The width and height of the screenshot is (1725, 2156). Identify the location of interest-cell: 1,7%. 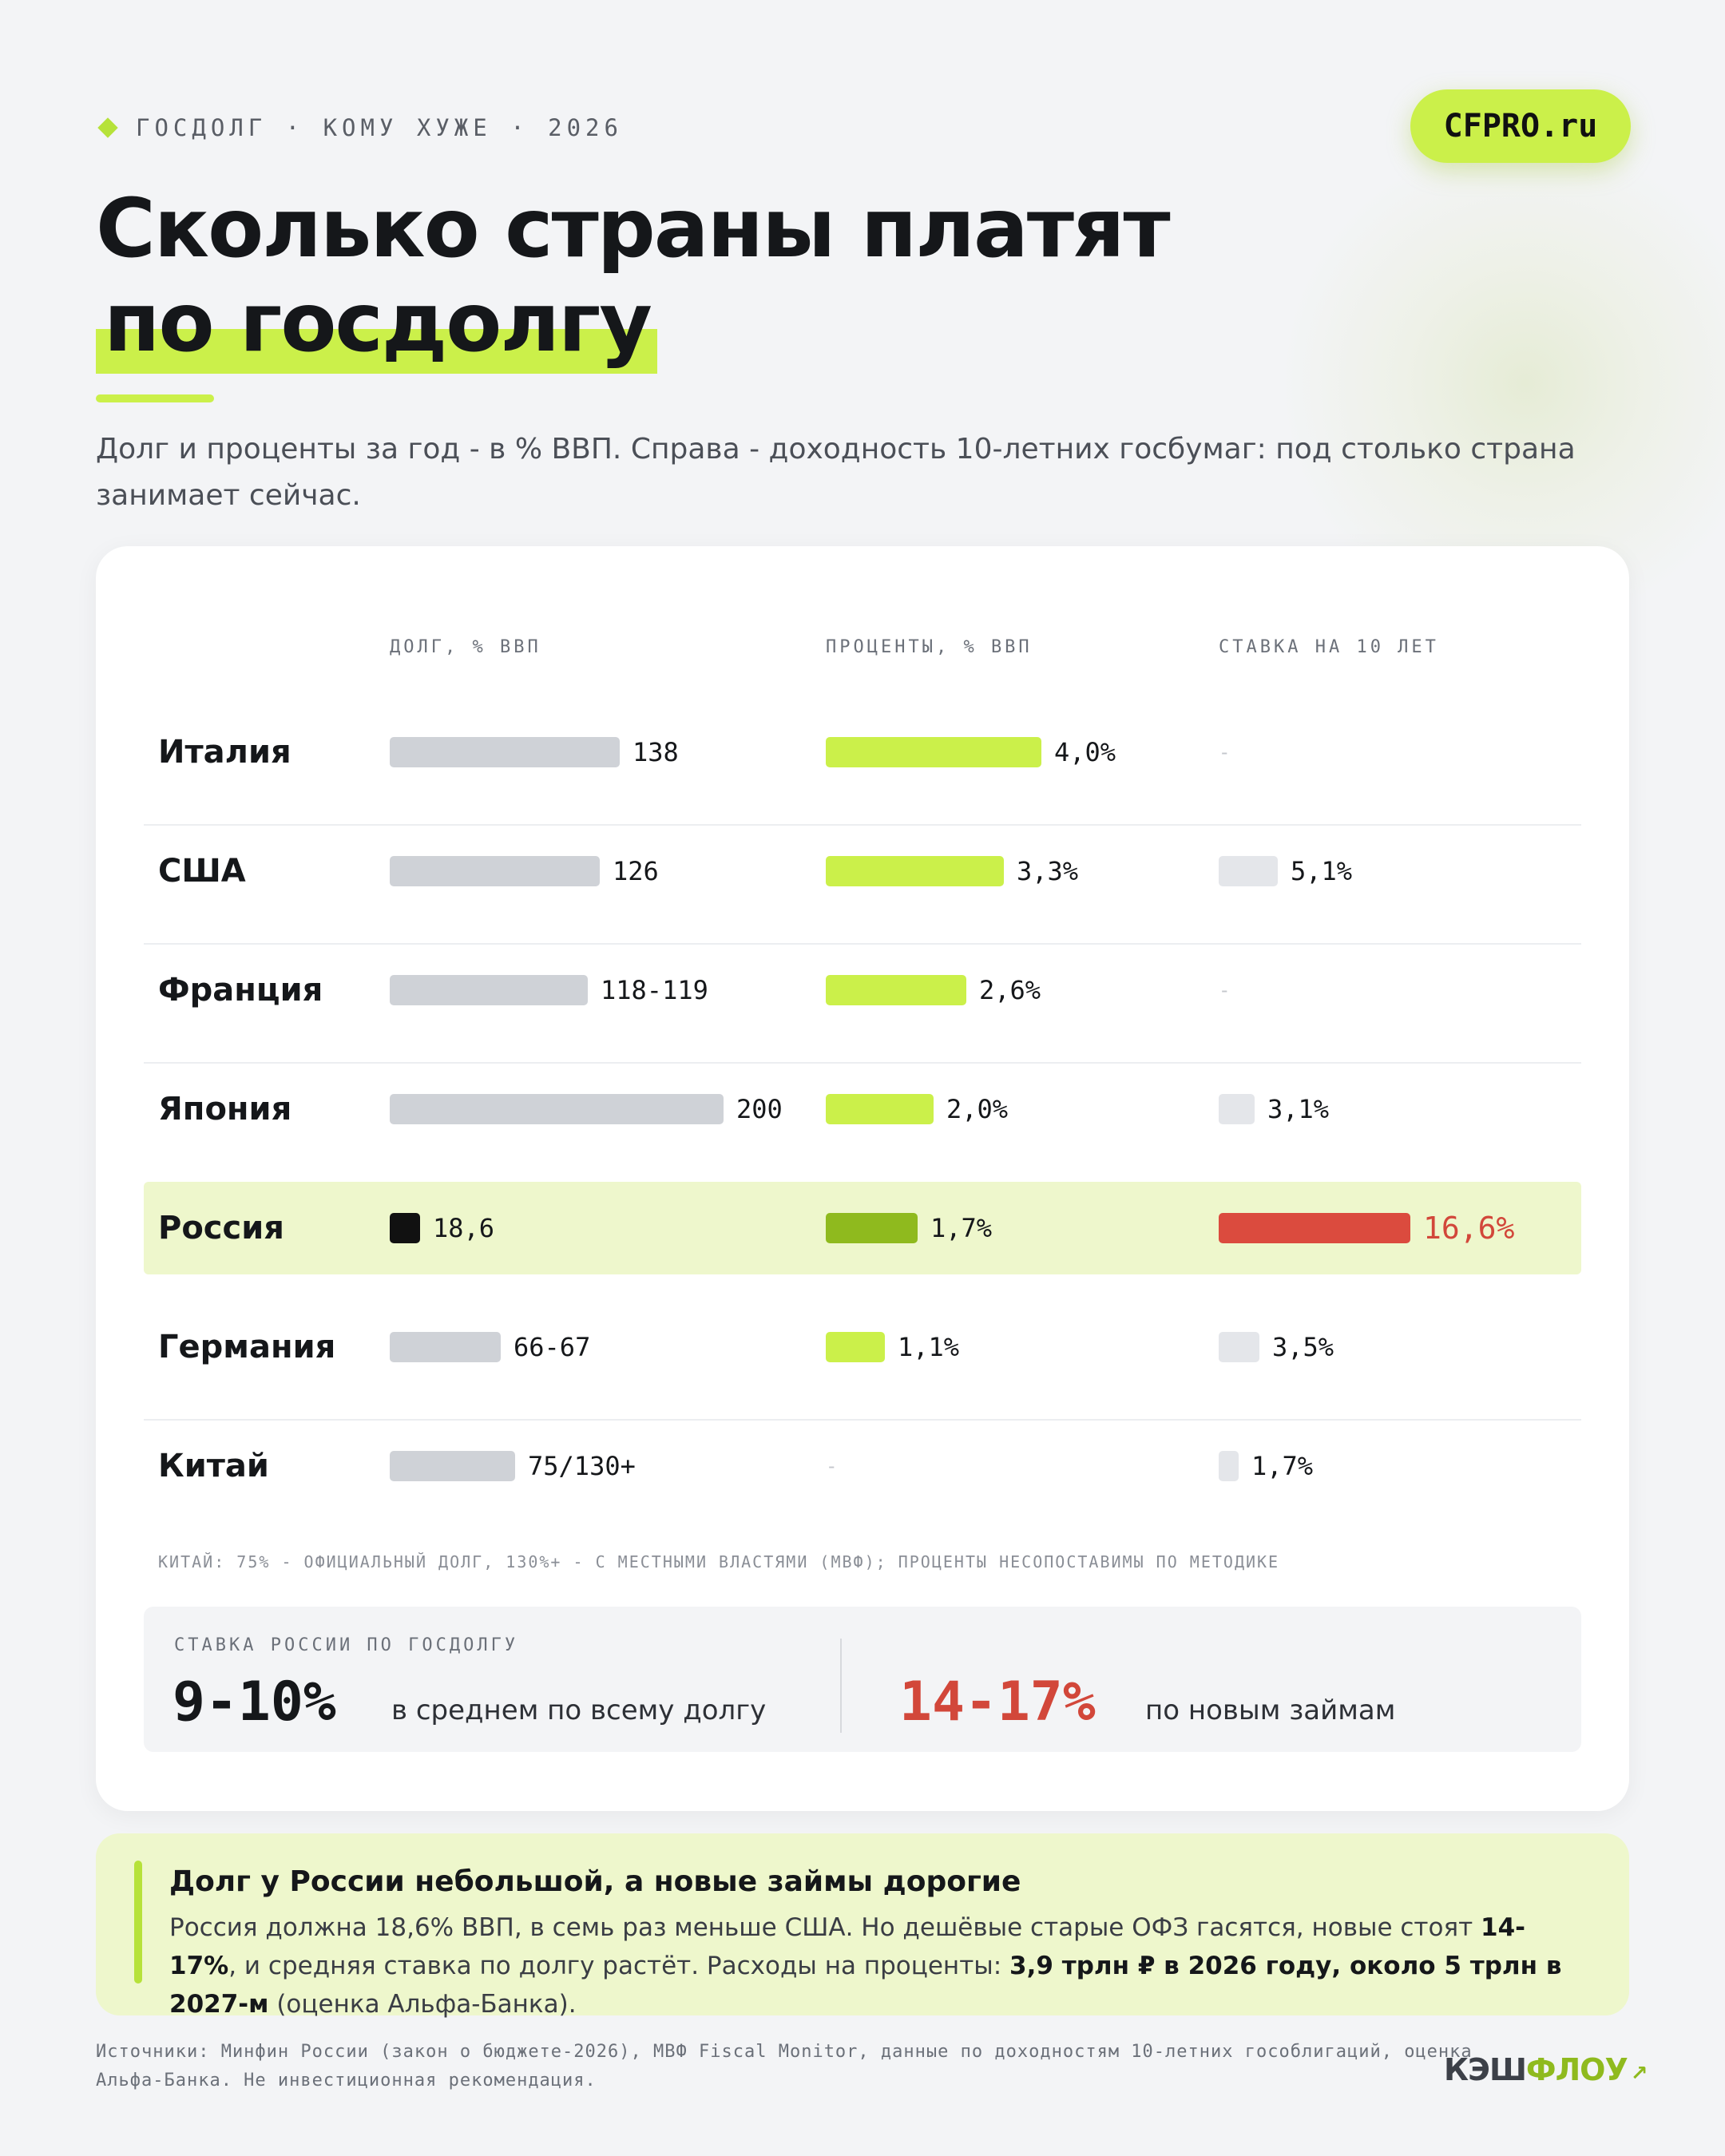
(909, 1228).